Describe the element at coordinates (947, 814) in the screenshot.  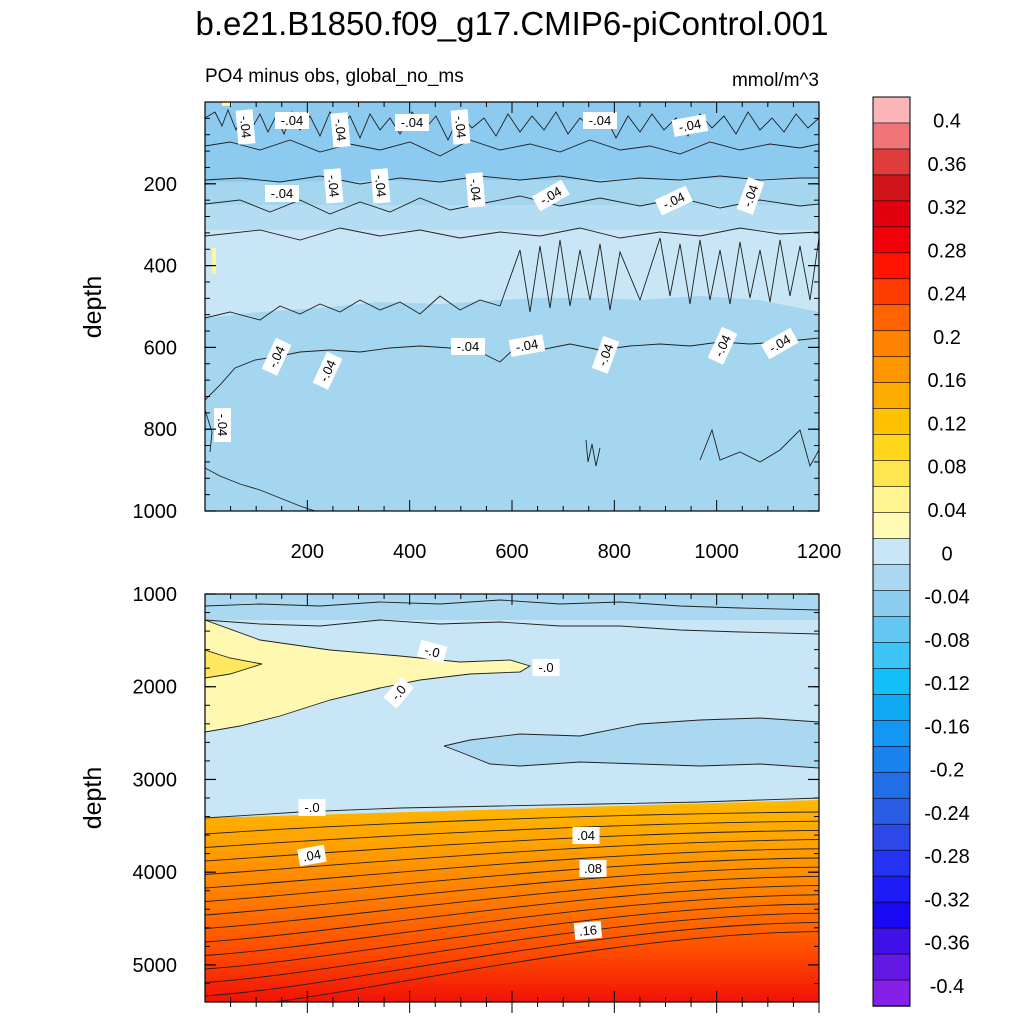
I see `colorbar-label: -0.24` at that location.